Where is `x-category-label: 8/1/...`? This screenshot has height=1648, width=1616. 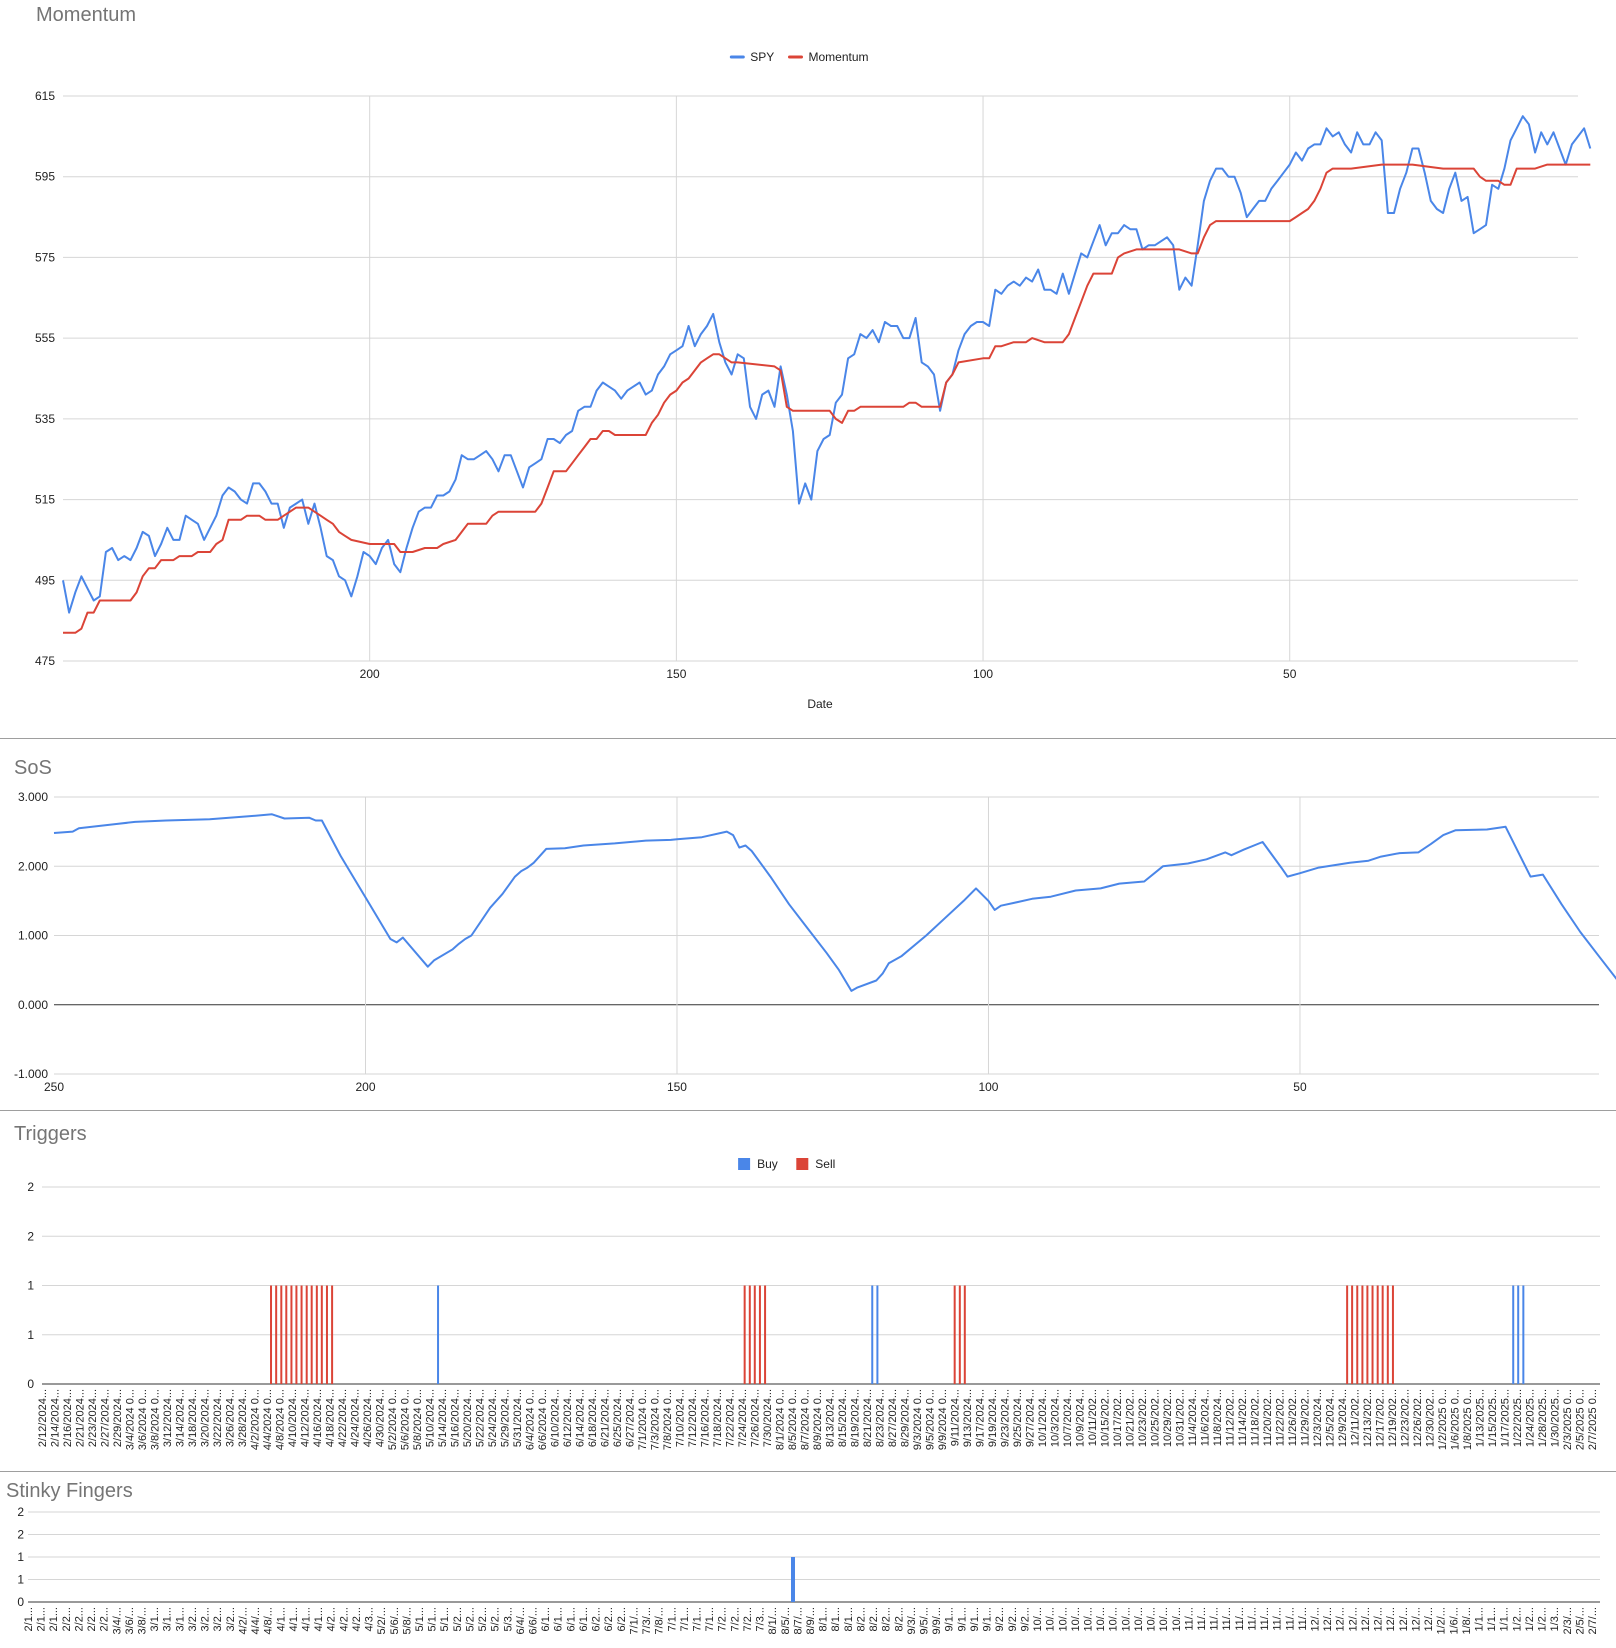
x-category-label: 8/1/... is located at coordinates (773, 1621).